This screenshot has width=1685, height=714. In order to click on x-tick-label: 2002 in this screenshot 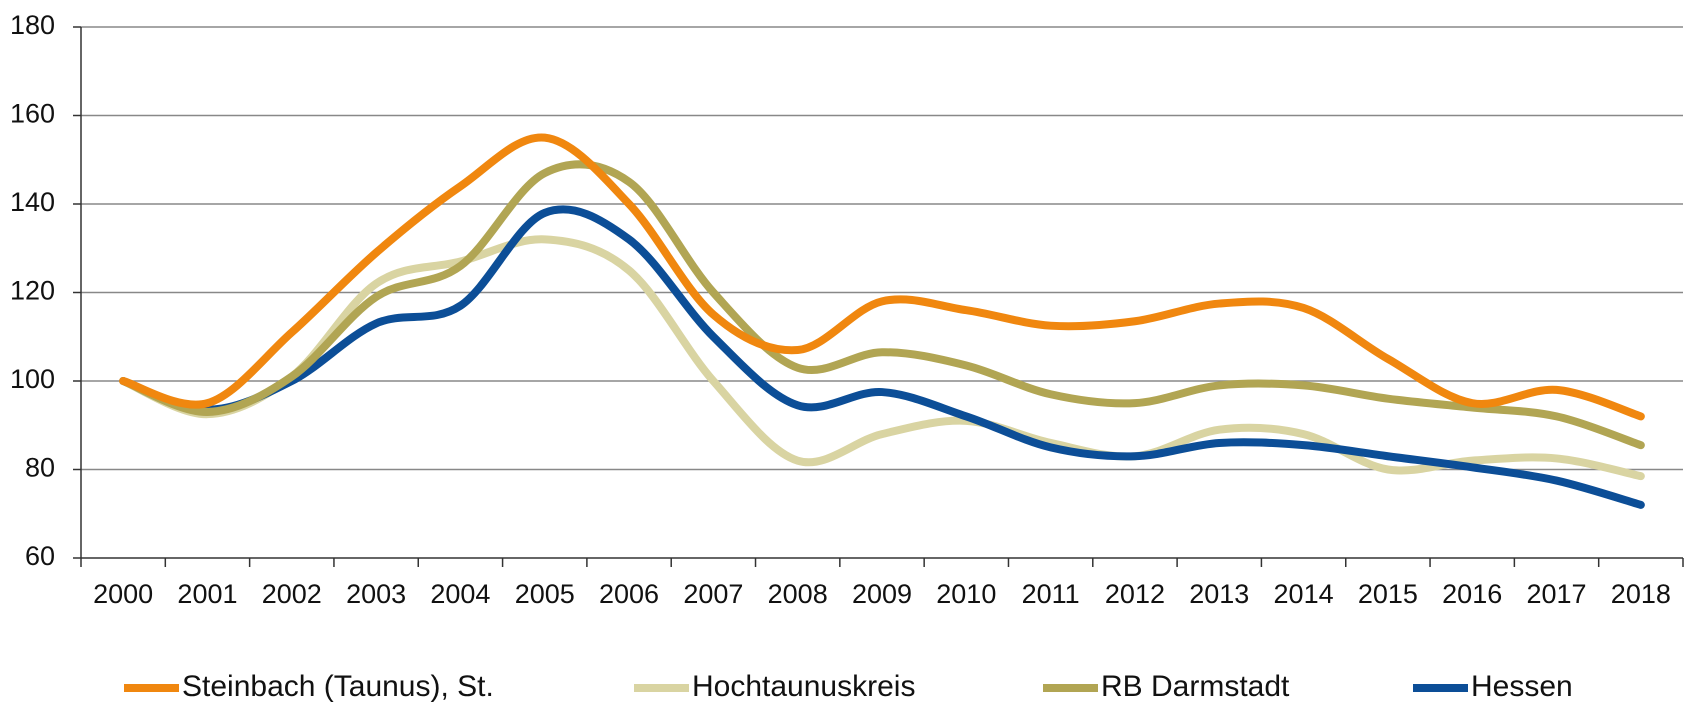, I will do `click(292, 594)`.